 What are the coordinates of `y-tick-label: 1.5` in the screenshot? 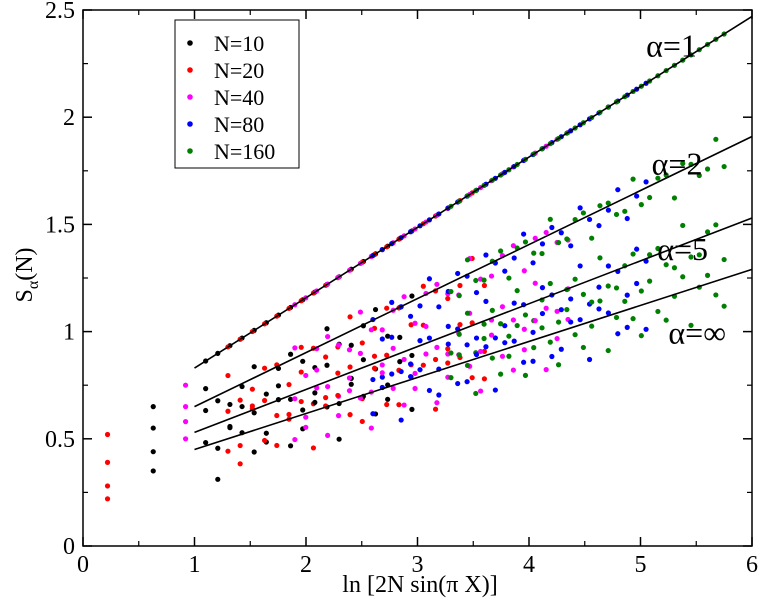 It's located at (60, 225).